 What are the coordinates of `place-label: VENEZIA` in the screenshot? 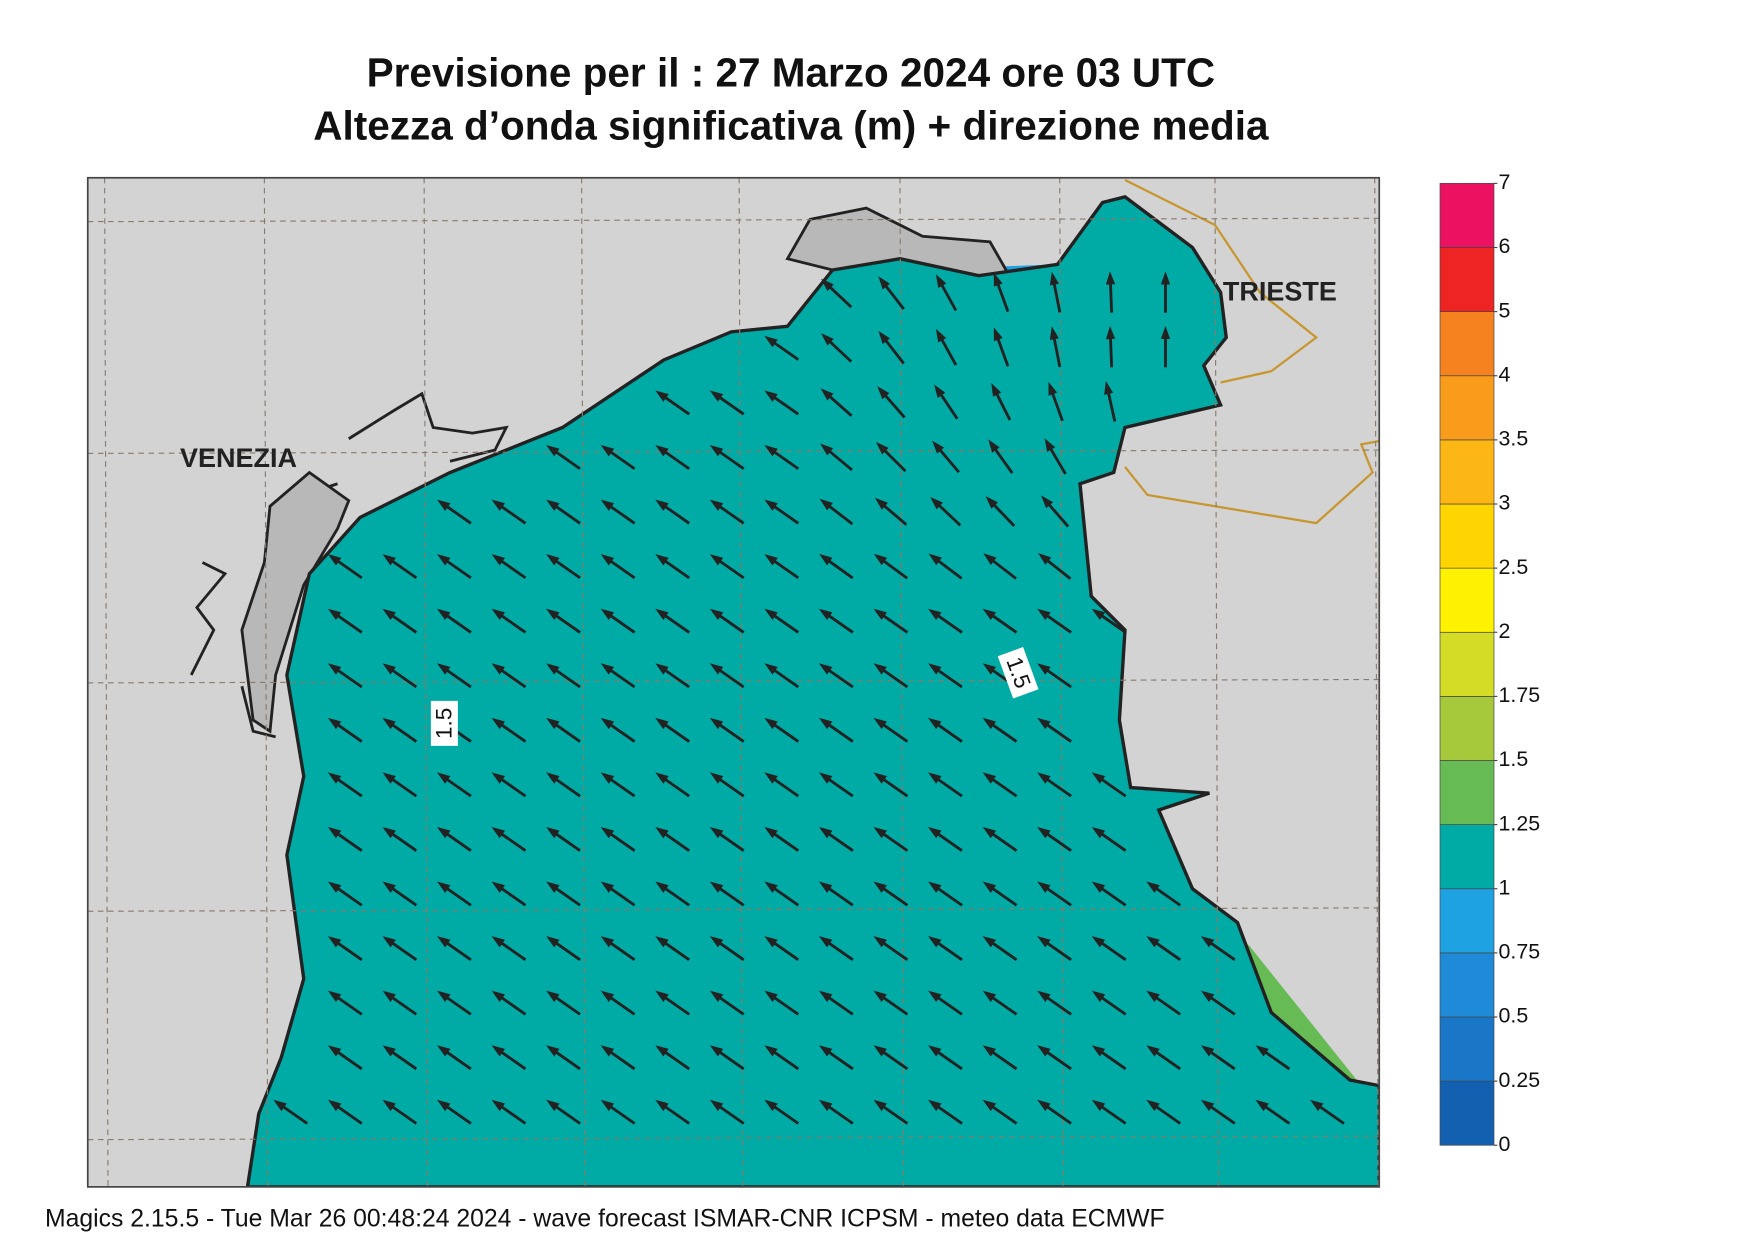 It's located at (238, 458).